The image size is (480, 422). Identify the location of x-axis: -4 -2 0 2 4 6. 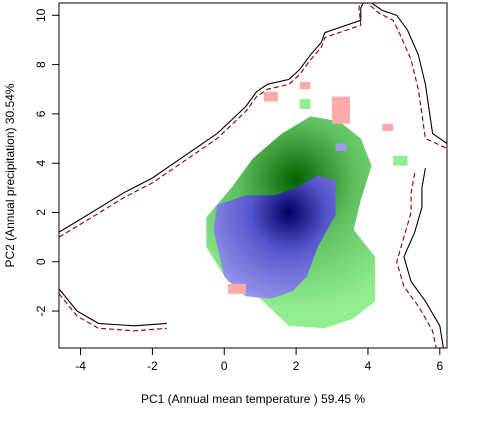
(259, 360).